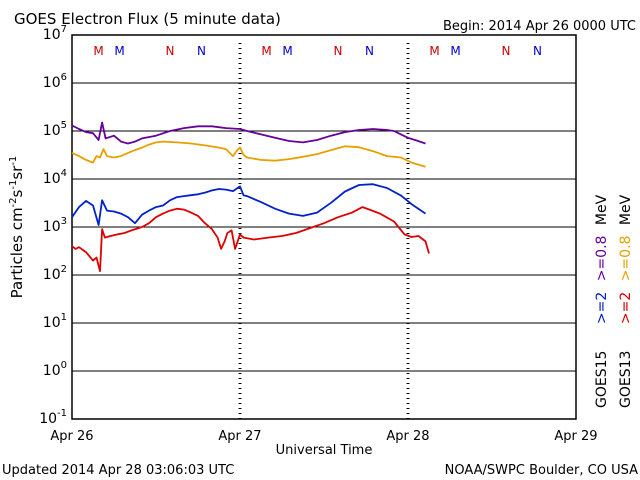  Describe the element at coordinates (602, 259) in the screenshot. I see `legend-goes15-08mev: >=0.8` at that location.